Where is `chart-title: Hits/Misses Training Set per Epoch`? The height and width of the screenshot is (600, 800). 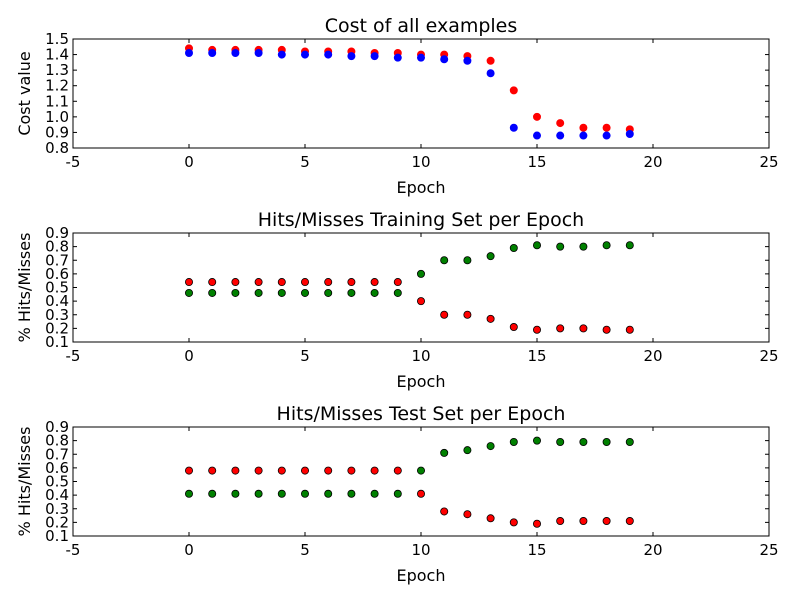
chart-title: Hits/Misses Training Set per Epoch is located at coordinates (421, 220).